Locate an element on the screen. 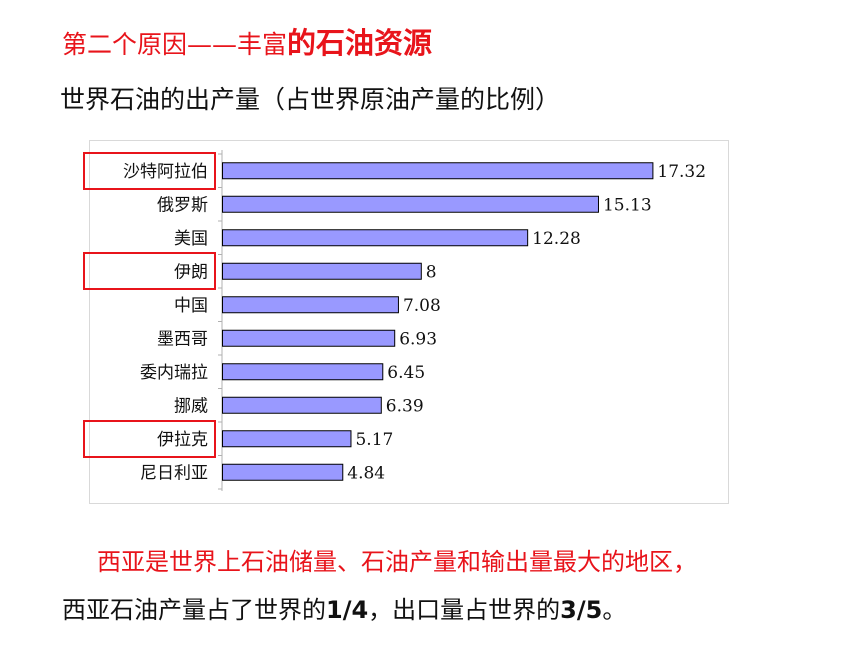  chart-subtitle: 世界石油的出产量（占世界原油产量的比例） is located at coordinates (310, 99).